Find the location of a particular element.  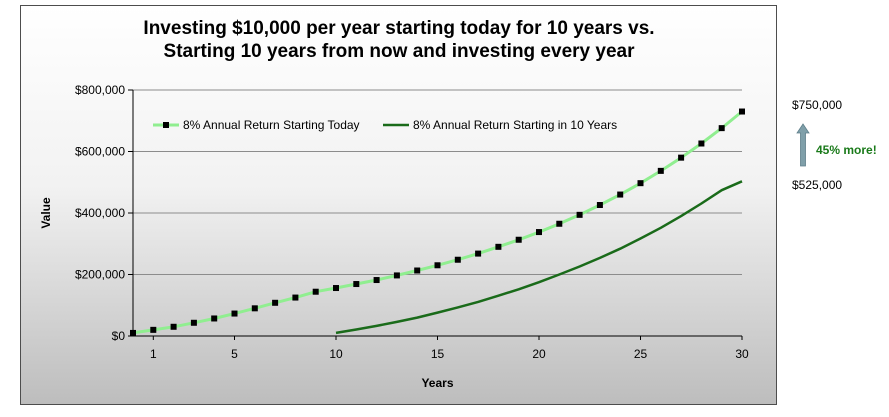

x-tick-label: 15 is located at coordinates (438, 354).